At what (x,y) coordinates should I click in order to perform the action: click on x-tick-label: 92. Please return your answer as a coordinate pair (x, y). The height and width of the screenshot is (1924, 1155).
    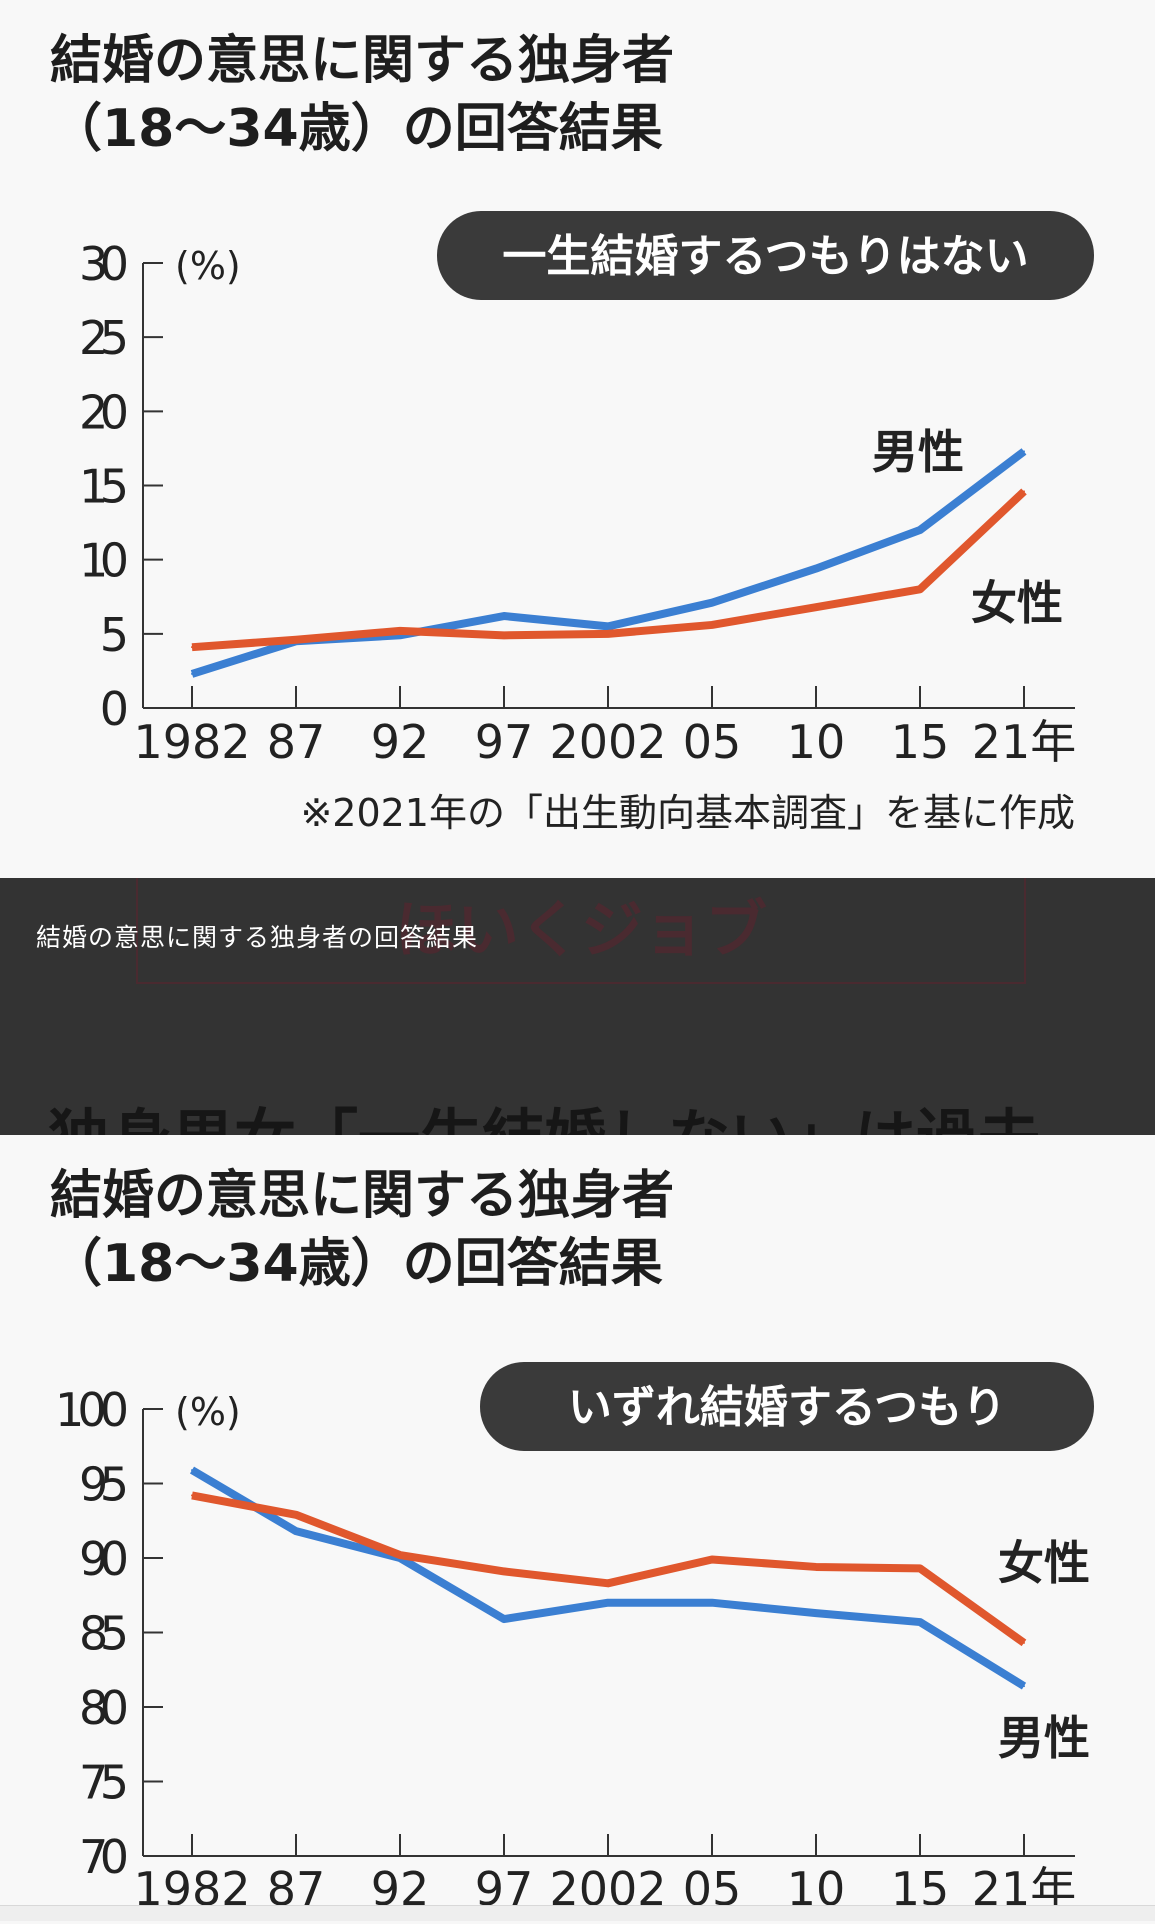
    Looking at the image, I should click on (400, 742).